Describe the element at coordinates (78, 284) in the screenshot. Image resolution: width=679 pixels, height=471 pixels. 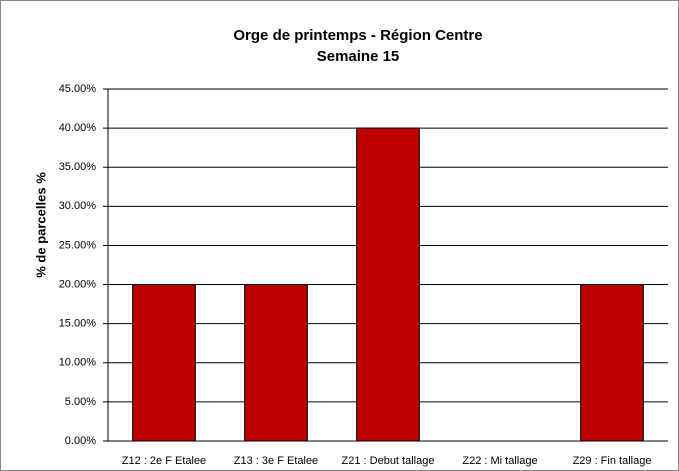
I see `y-tick-label: 20.00%` at that location.